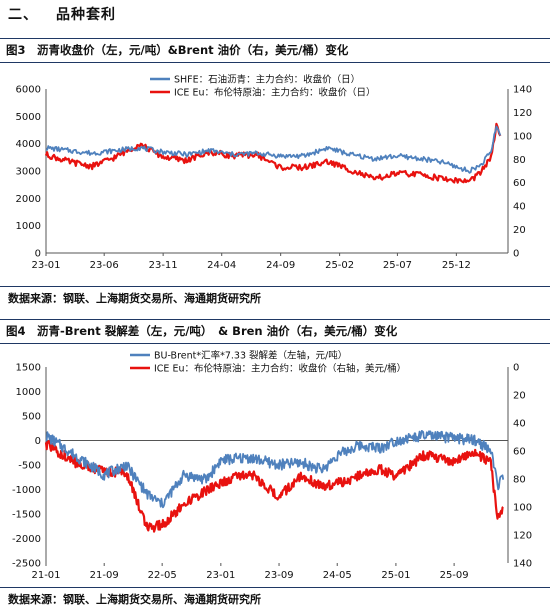 Image resolution: width=550 pixels, height=613 pixels. What do you see at coordinates (279, 575) in the screenshot?
I see `chart2-x-tick-label: 23-09` at bounding box center [279, 575].